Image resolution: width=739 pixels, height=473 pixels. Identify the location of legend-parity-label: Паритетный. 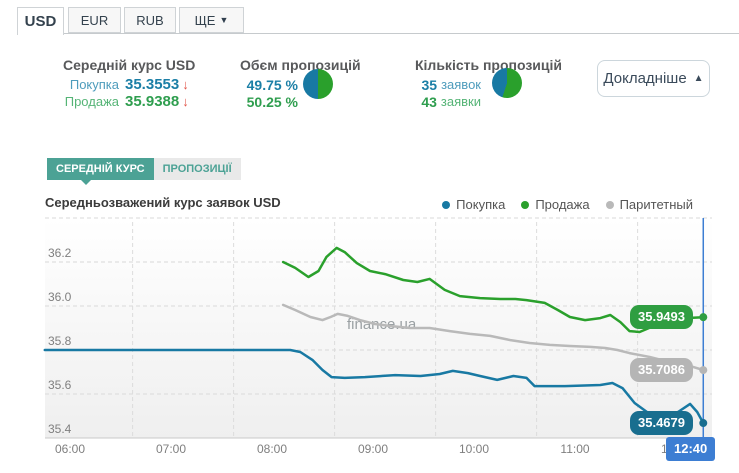
(656, 204).